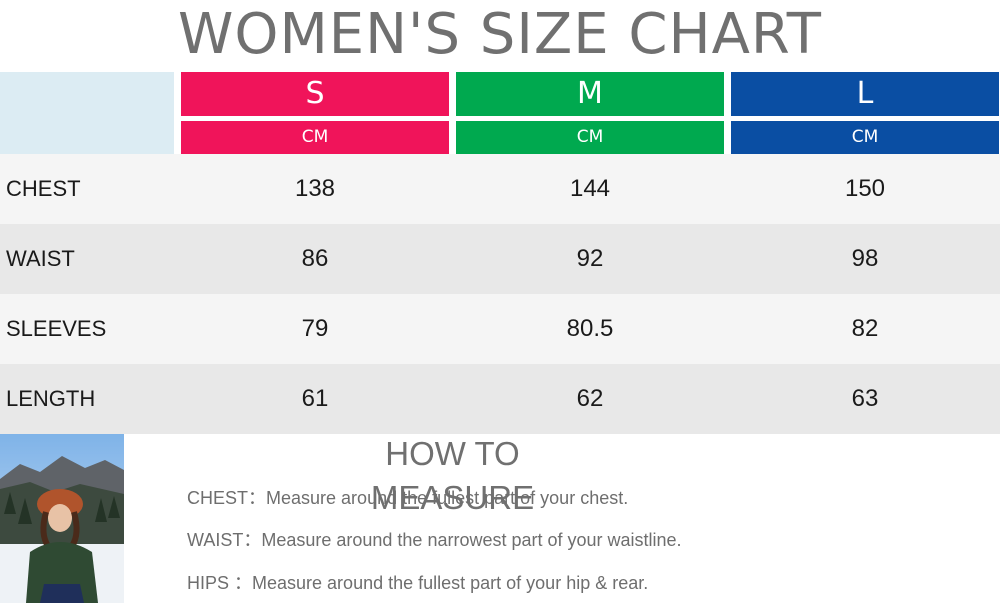 The width and height of the screenshot is (1000, 603). I want to click on header-corner-cell, so click(87, 113).